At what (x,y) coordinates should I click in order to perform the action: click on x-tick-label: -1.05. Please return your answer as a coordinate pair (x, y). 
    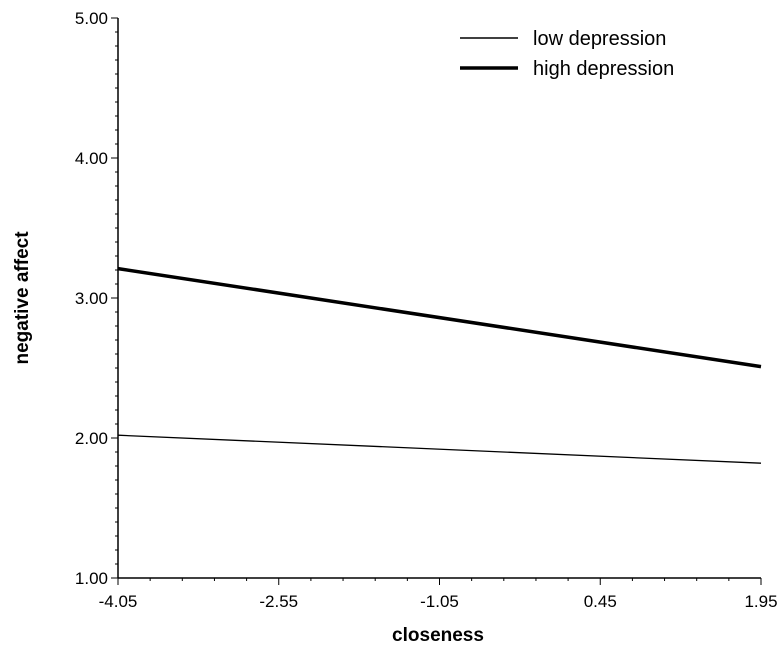
    Looking at the image, I should click on (439, 601).